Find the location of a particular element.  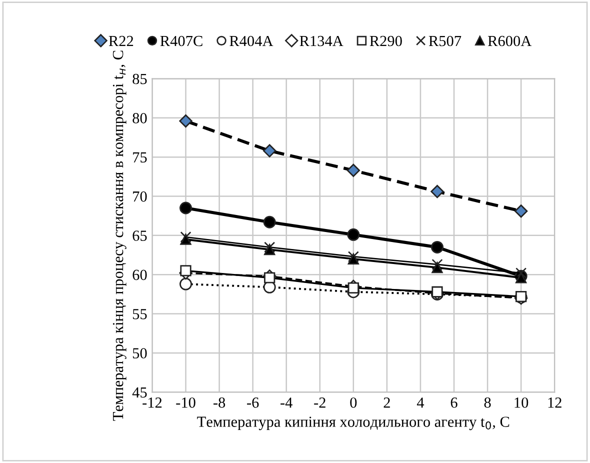

y-tick-label: 85 is located at coordinates (139, 79).